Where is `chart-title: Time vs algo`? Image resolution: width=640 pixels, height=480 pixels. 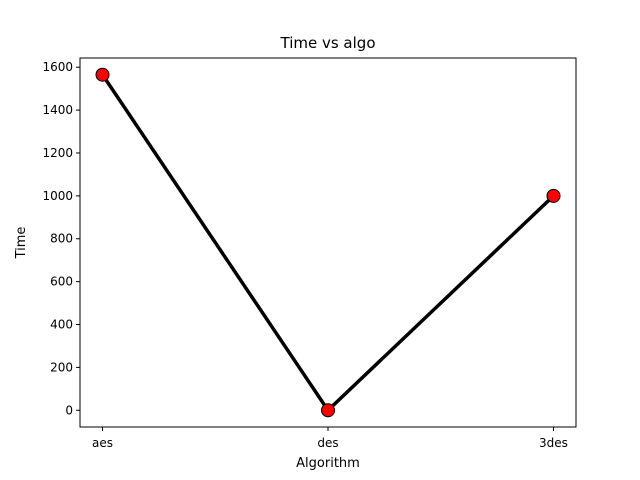 chart-title: Time vs algo is located at coordinates (328, 43).